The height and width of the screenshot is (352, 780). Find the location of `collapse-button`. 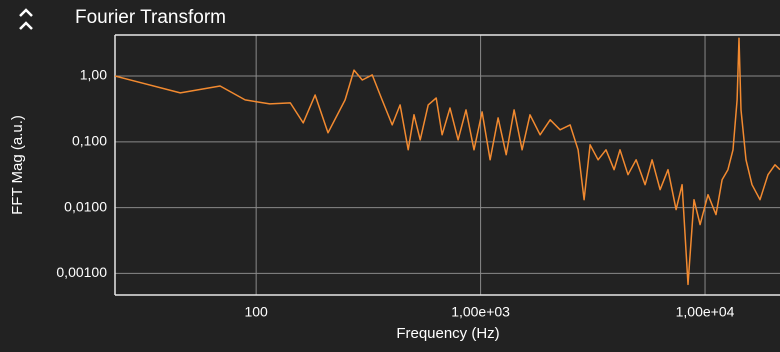

collapse-button is located at coordinates (26, 21).